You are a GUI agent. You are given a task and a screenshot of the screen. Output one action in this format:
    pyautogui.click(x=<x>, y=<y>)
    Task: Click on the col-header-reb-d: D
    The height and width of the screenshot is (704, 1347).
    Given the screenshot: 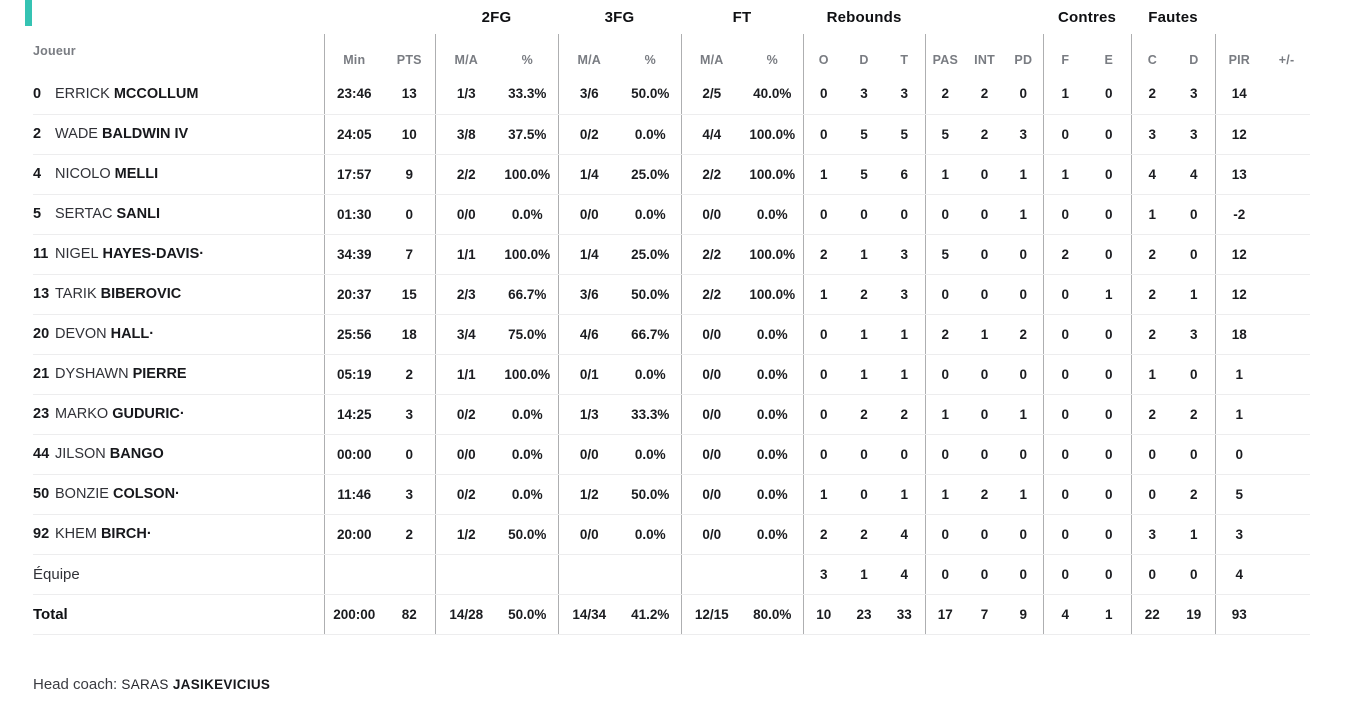 What is the action you would take?
    pyautogui.click(x=864, y=60)
    